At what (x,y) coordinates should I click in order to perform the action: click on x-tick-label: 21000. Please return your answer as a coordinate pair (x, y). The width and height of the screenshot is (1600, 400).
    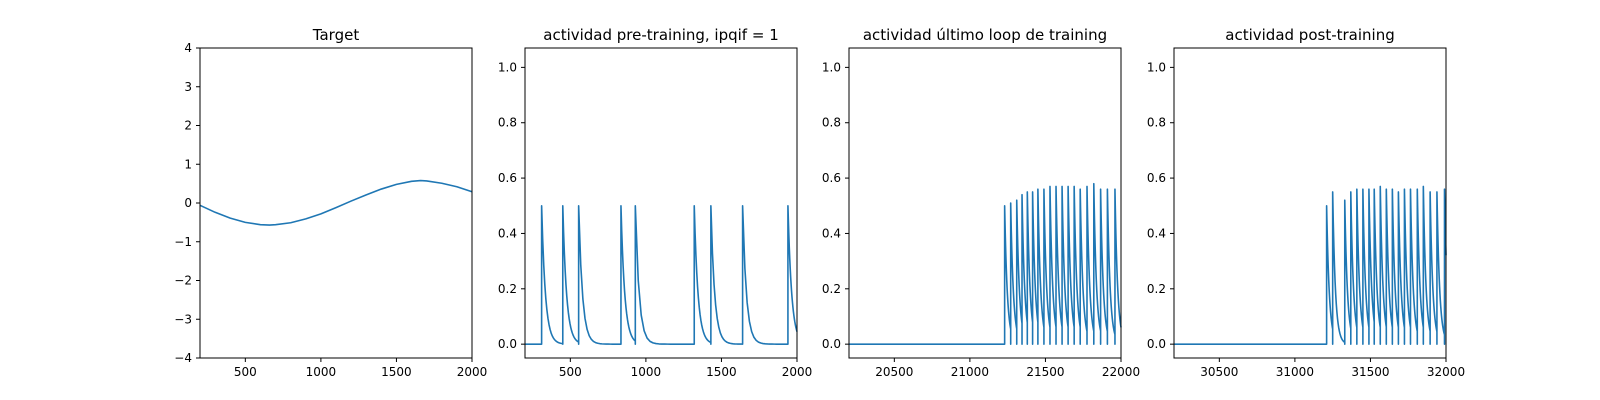
    Looking at the image, I should click on (970, 372).